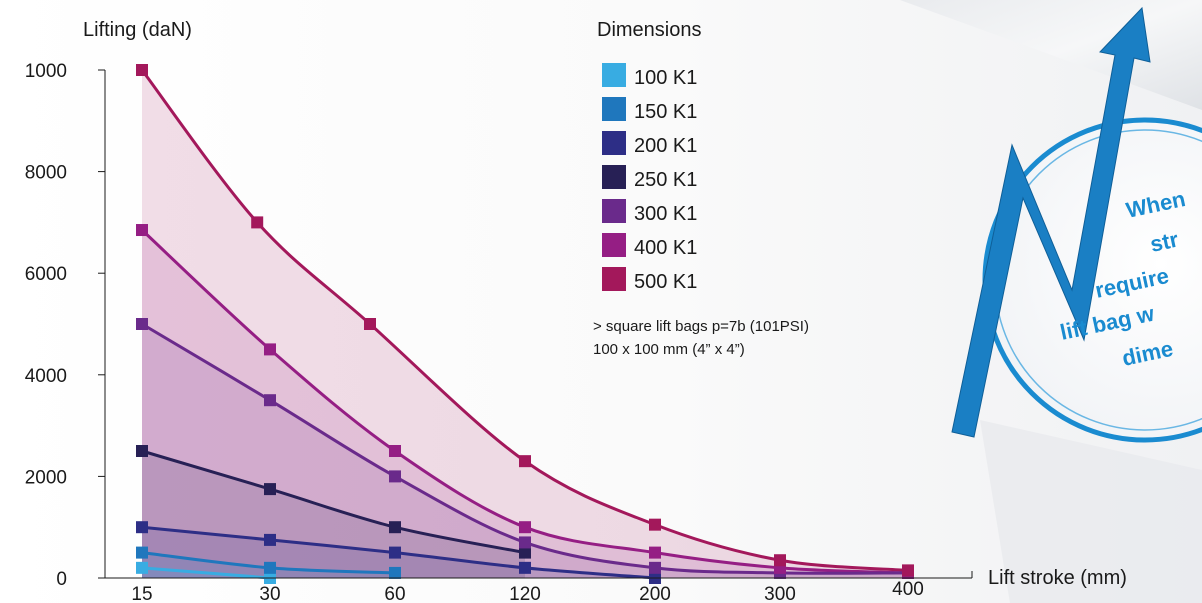 This screenshot has height=603, width=1202. Describe the element at coordinates (669, 349) in the screenshot. I see `legend-note-2: 100 x 100 mm (4” x 4”)` at that location.